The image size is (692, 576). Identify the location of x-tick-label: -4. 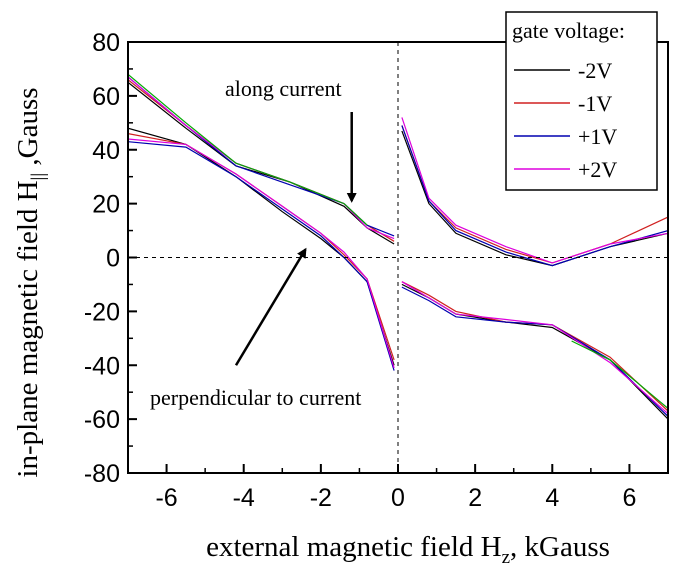
(244, 498).